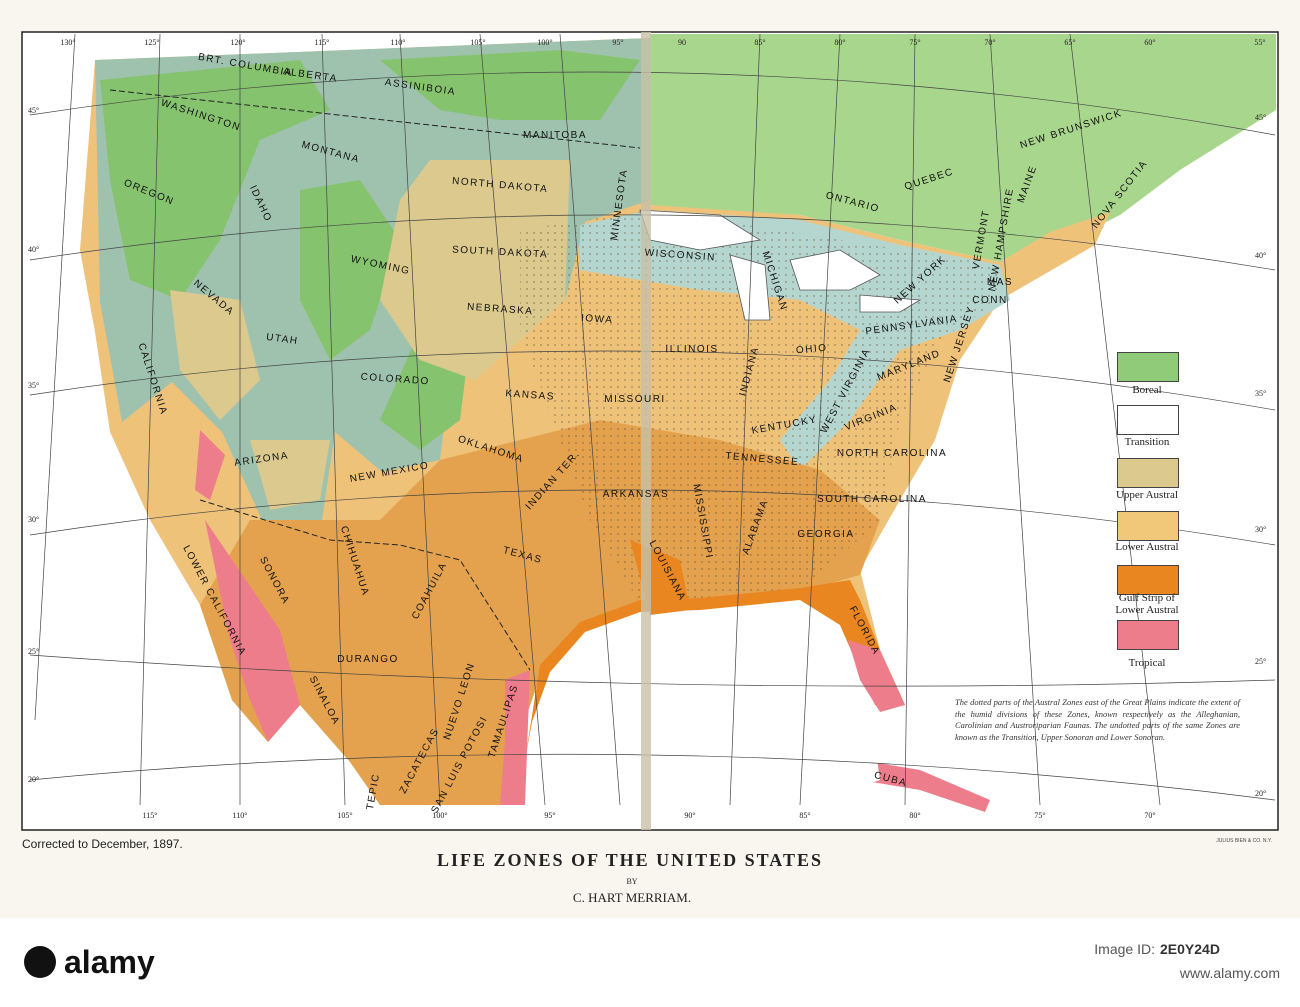 This screenshot has height=1007, width=1300. I want to click on watermark-logo, so click(40, 962).